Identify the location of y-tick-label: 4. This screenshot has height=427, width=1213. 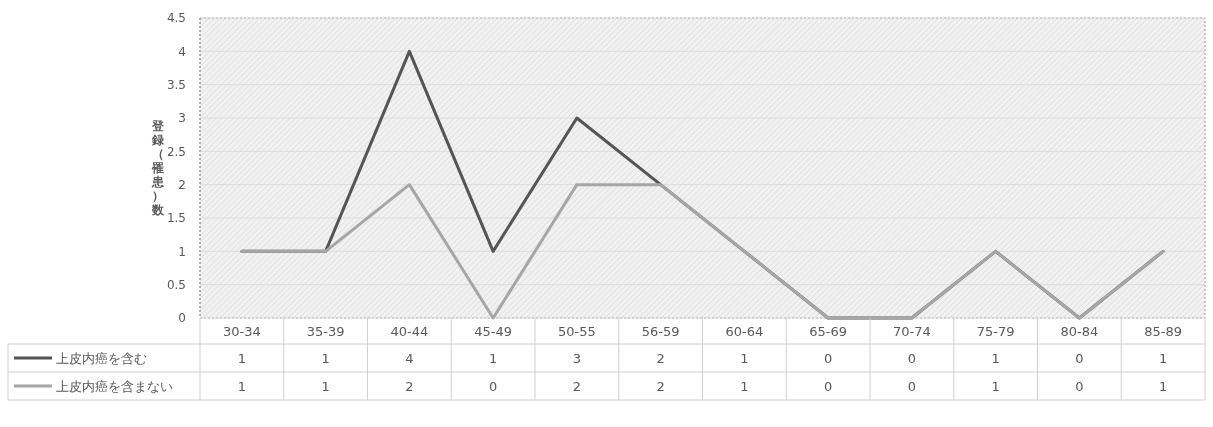
(182, 51).